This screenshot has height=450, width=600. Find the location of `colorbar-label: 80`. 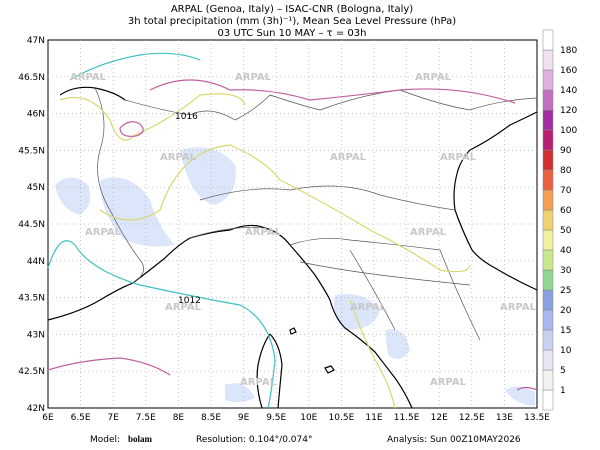

colorbar-label: 80 is located at coordinates (566, 171).